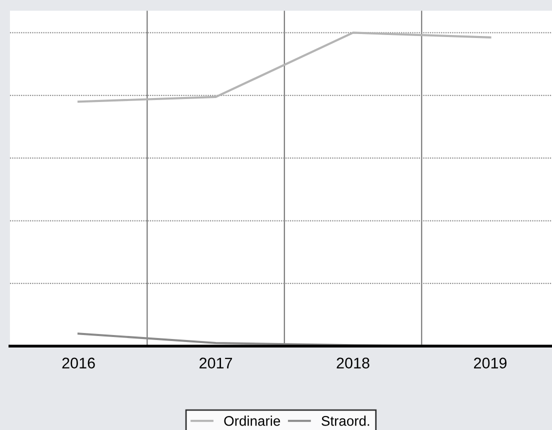 This screenshot has width=552, height=430. Describe the element at coordinates (216, 363) in the screenshot. I see `x-tick-label: 2017` at that location.